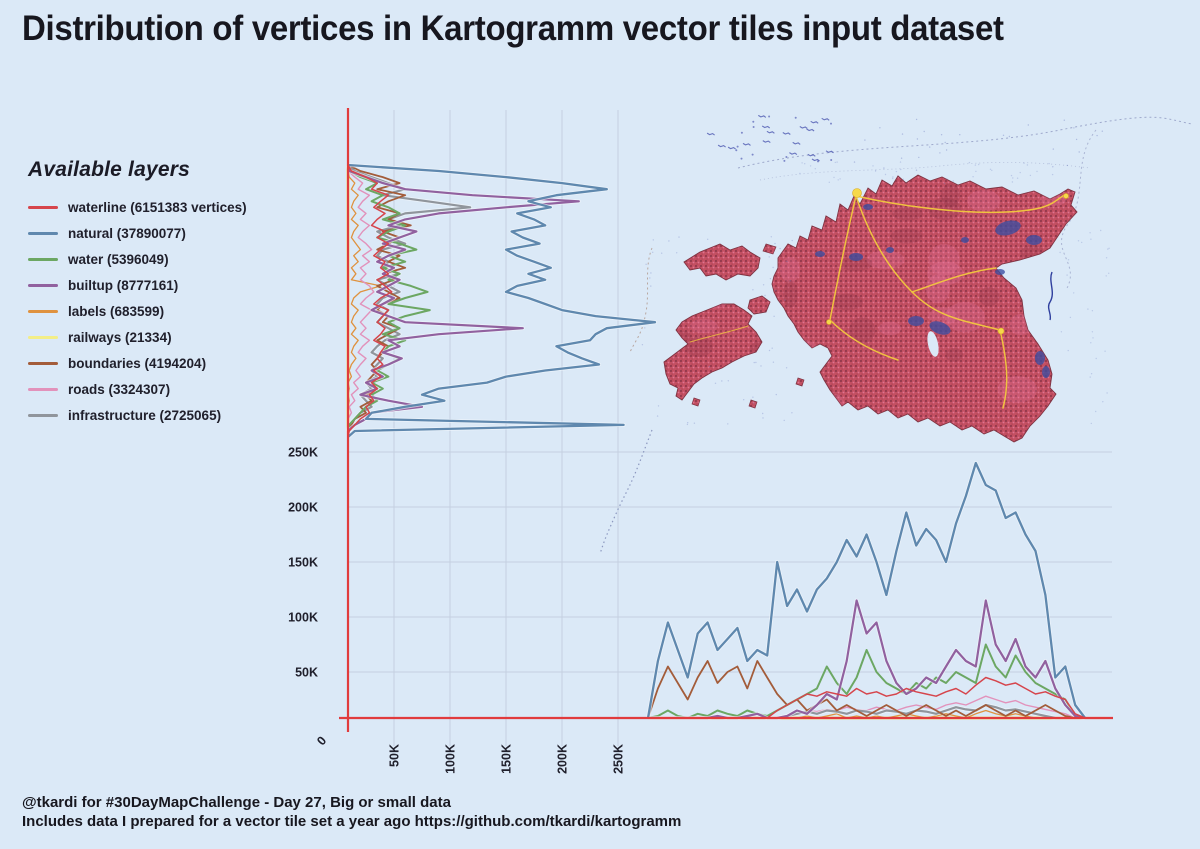  I want to click on muhu-island, so click(759, 305).